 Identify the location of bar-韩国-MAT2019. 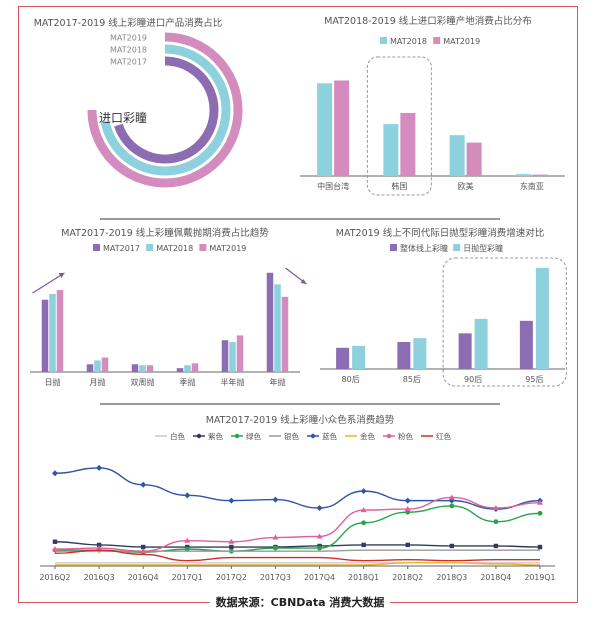
(408, 144).